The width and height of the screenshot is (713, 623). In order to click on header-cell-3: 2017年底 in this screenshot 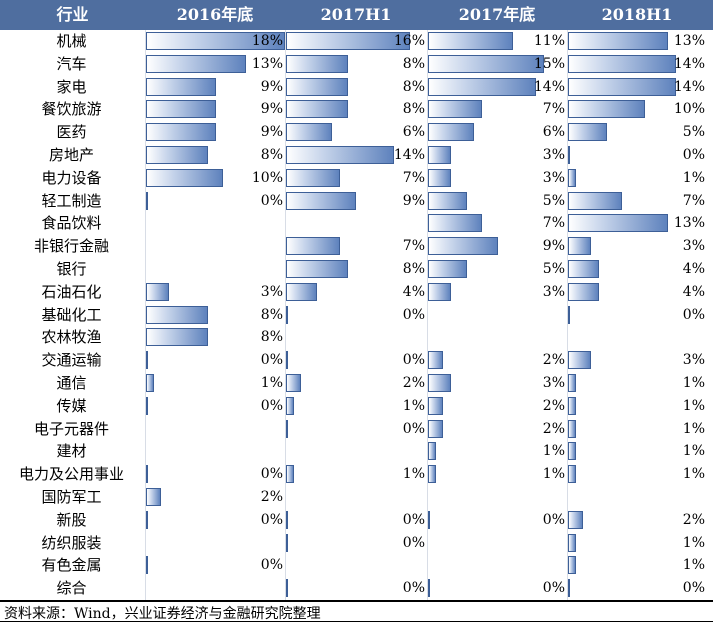, I will do `click(497, 14)`.